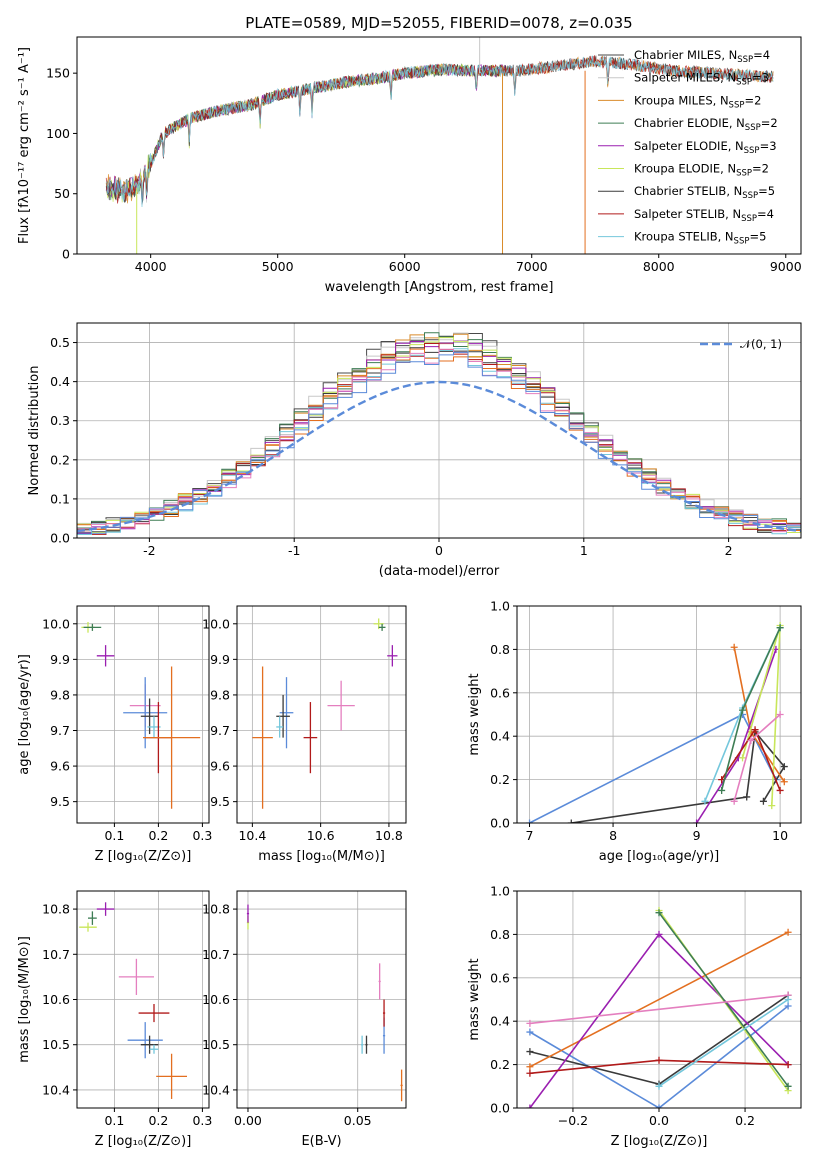 The image size is (819, 1175). I want to click on x-tick-label: 5000, so click(278, 266).